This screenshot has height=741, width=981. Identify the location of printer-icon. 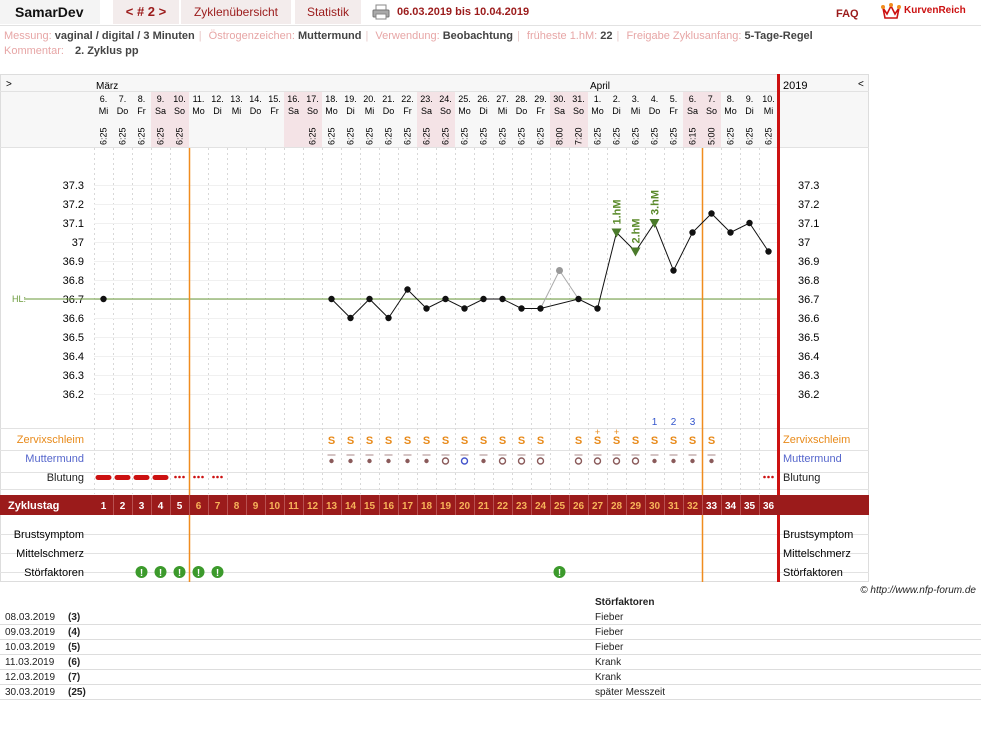
(381, 12).